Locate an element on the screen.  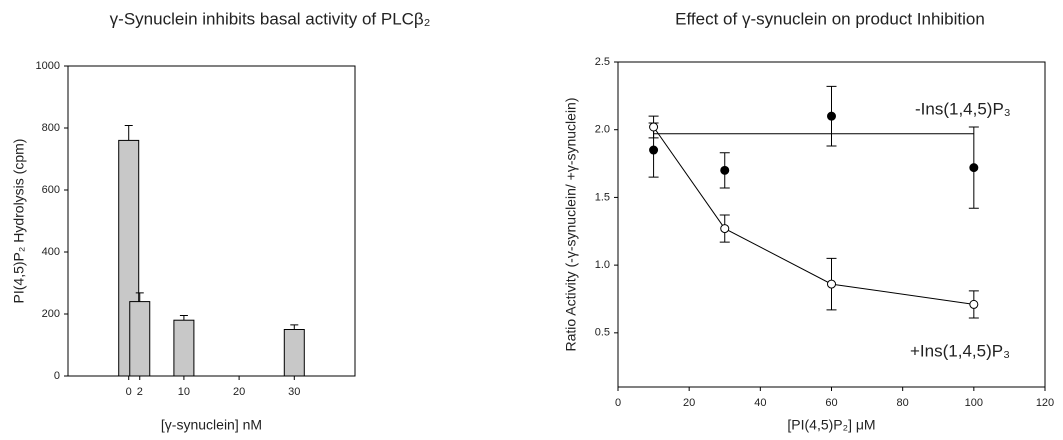
y-tick-label: 200 is located at coordinates (51, 314).